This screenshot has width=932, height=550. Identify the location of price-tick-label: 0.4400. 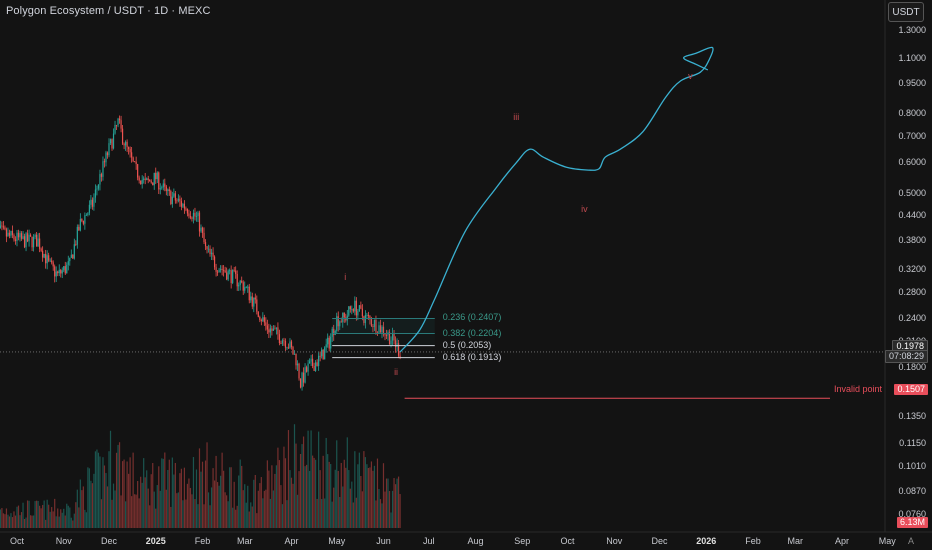
(912, 214).